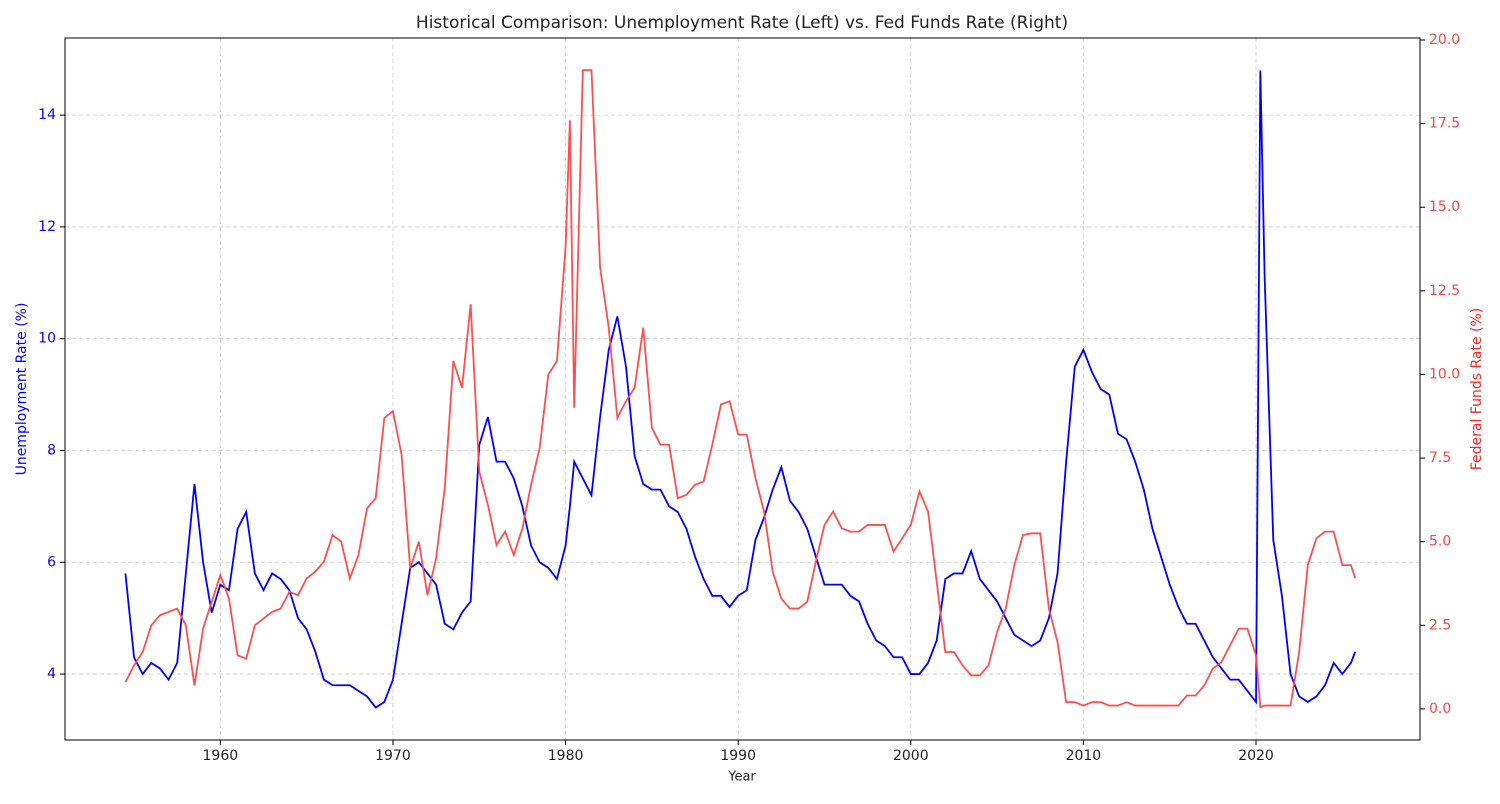 This screenshot has width=1500, height=804. I want to click on y2-tick-label: 0.0, so click(1440, 709).